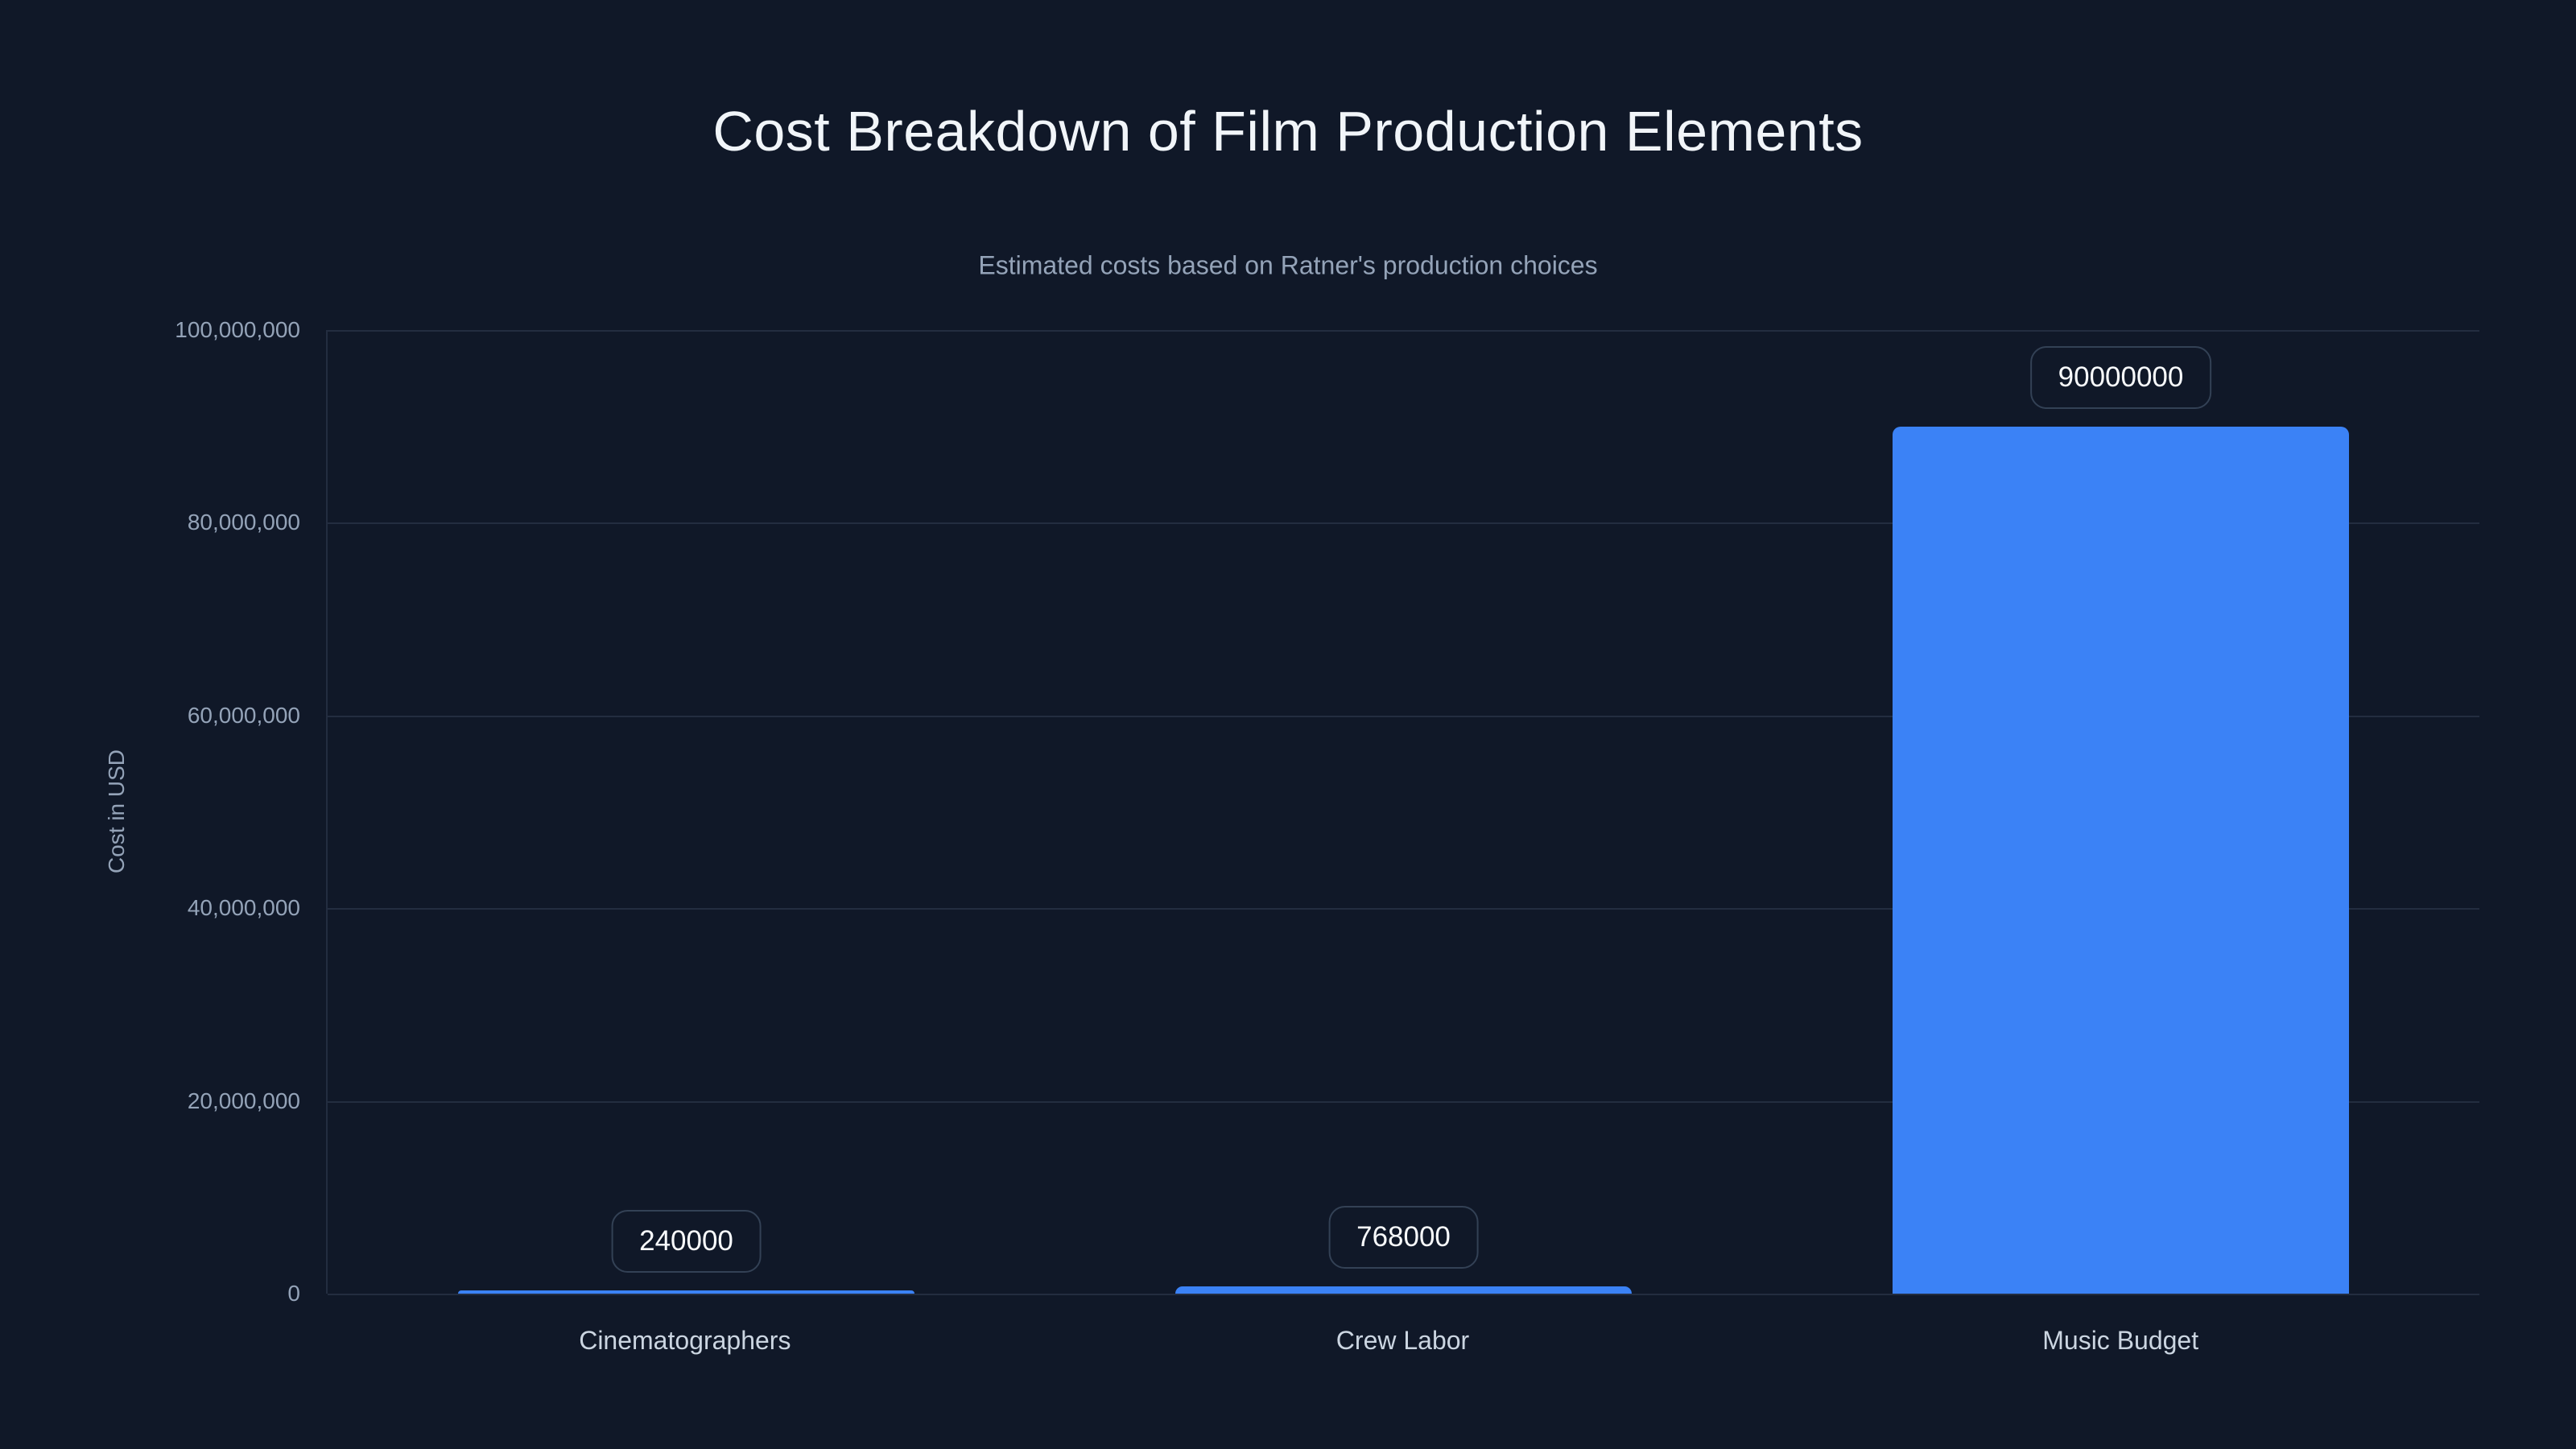  What do you see at coordinates (293, 1293) in the screenshot?
I see `y-tick-label: 0` at bounding box center [293, 1293].